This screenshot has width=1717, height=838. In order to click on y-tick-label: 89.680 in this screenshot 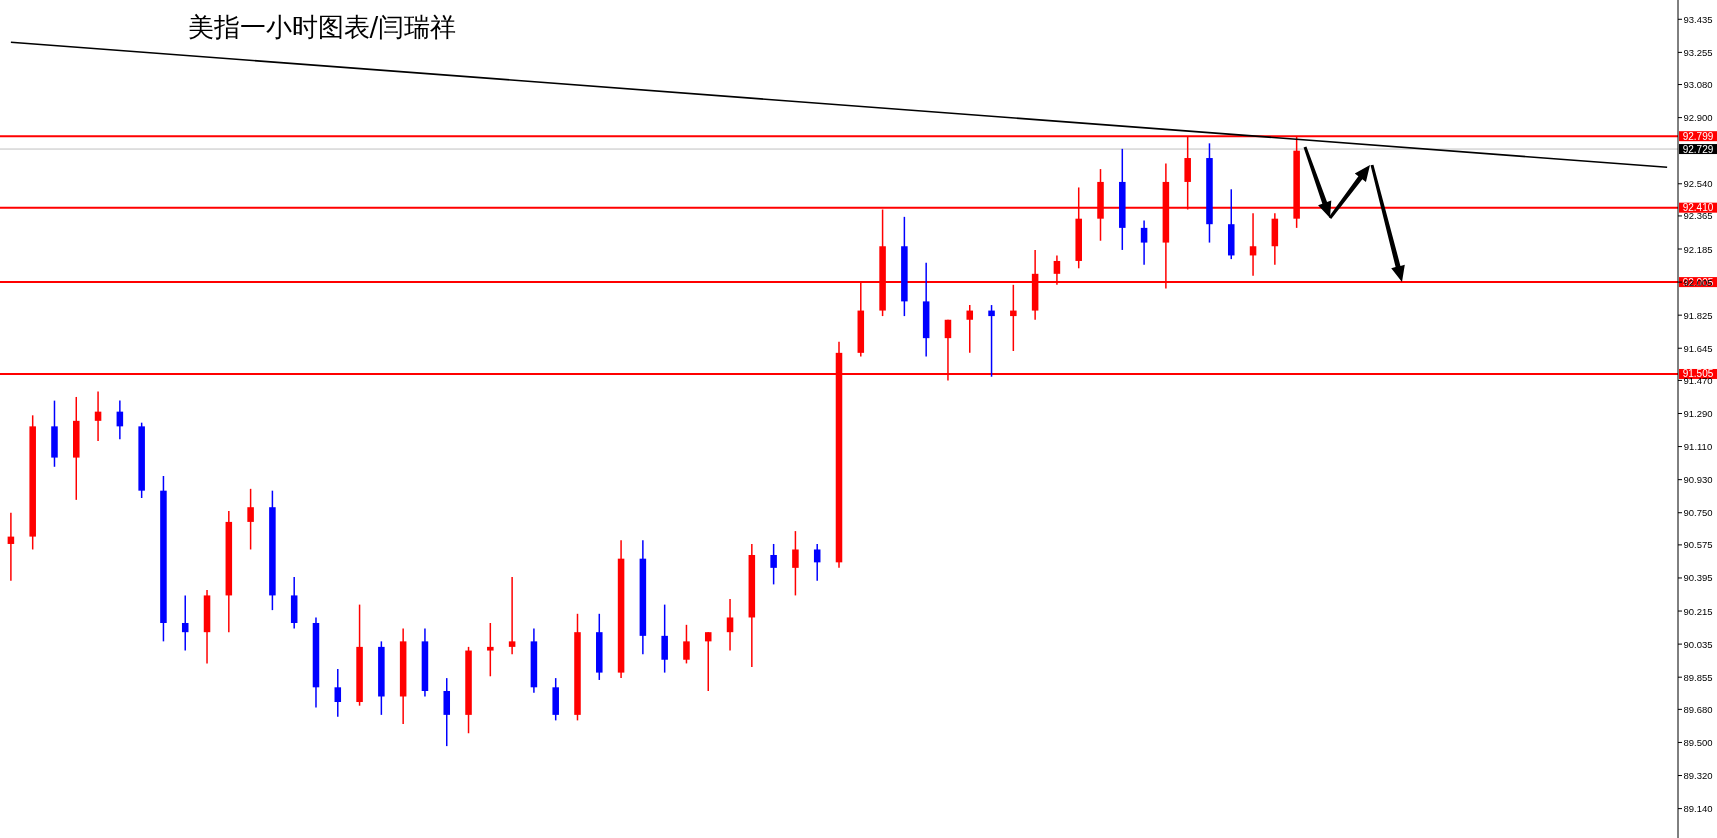, I will do `click(1698, 709)`.